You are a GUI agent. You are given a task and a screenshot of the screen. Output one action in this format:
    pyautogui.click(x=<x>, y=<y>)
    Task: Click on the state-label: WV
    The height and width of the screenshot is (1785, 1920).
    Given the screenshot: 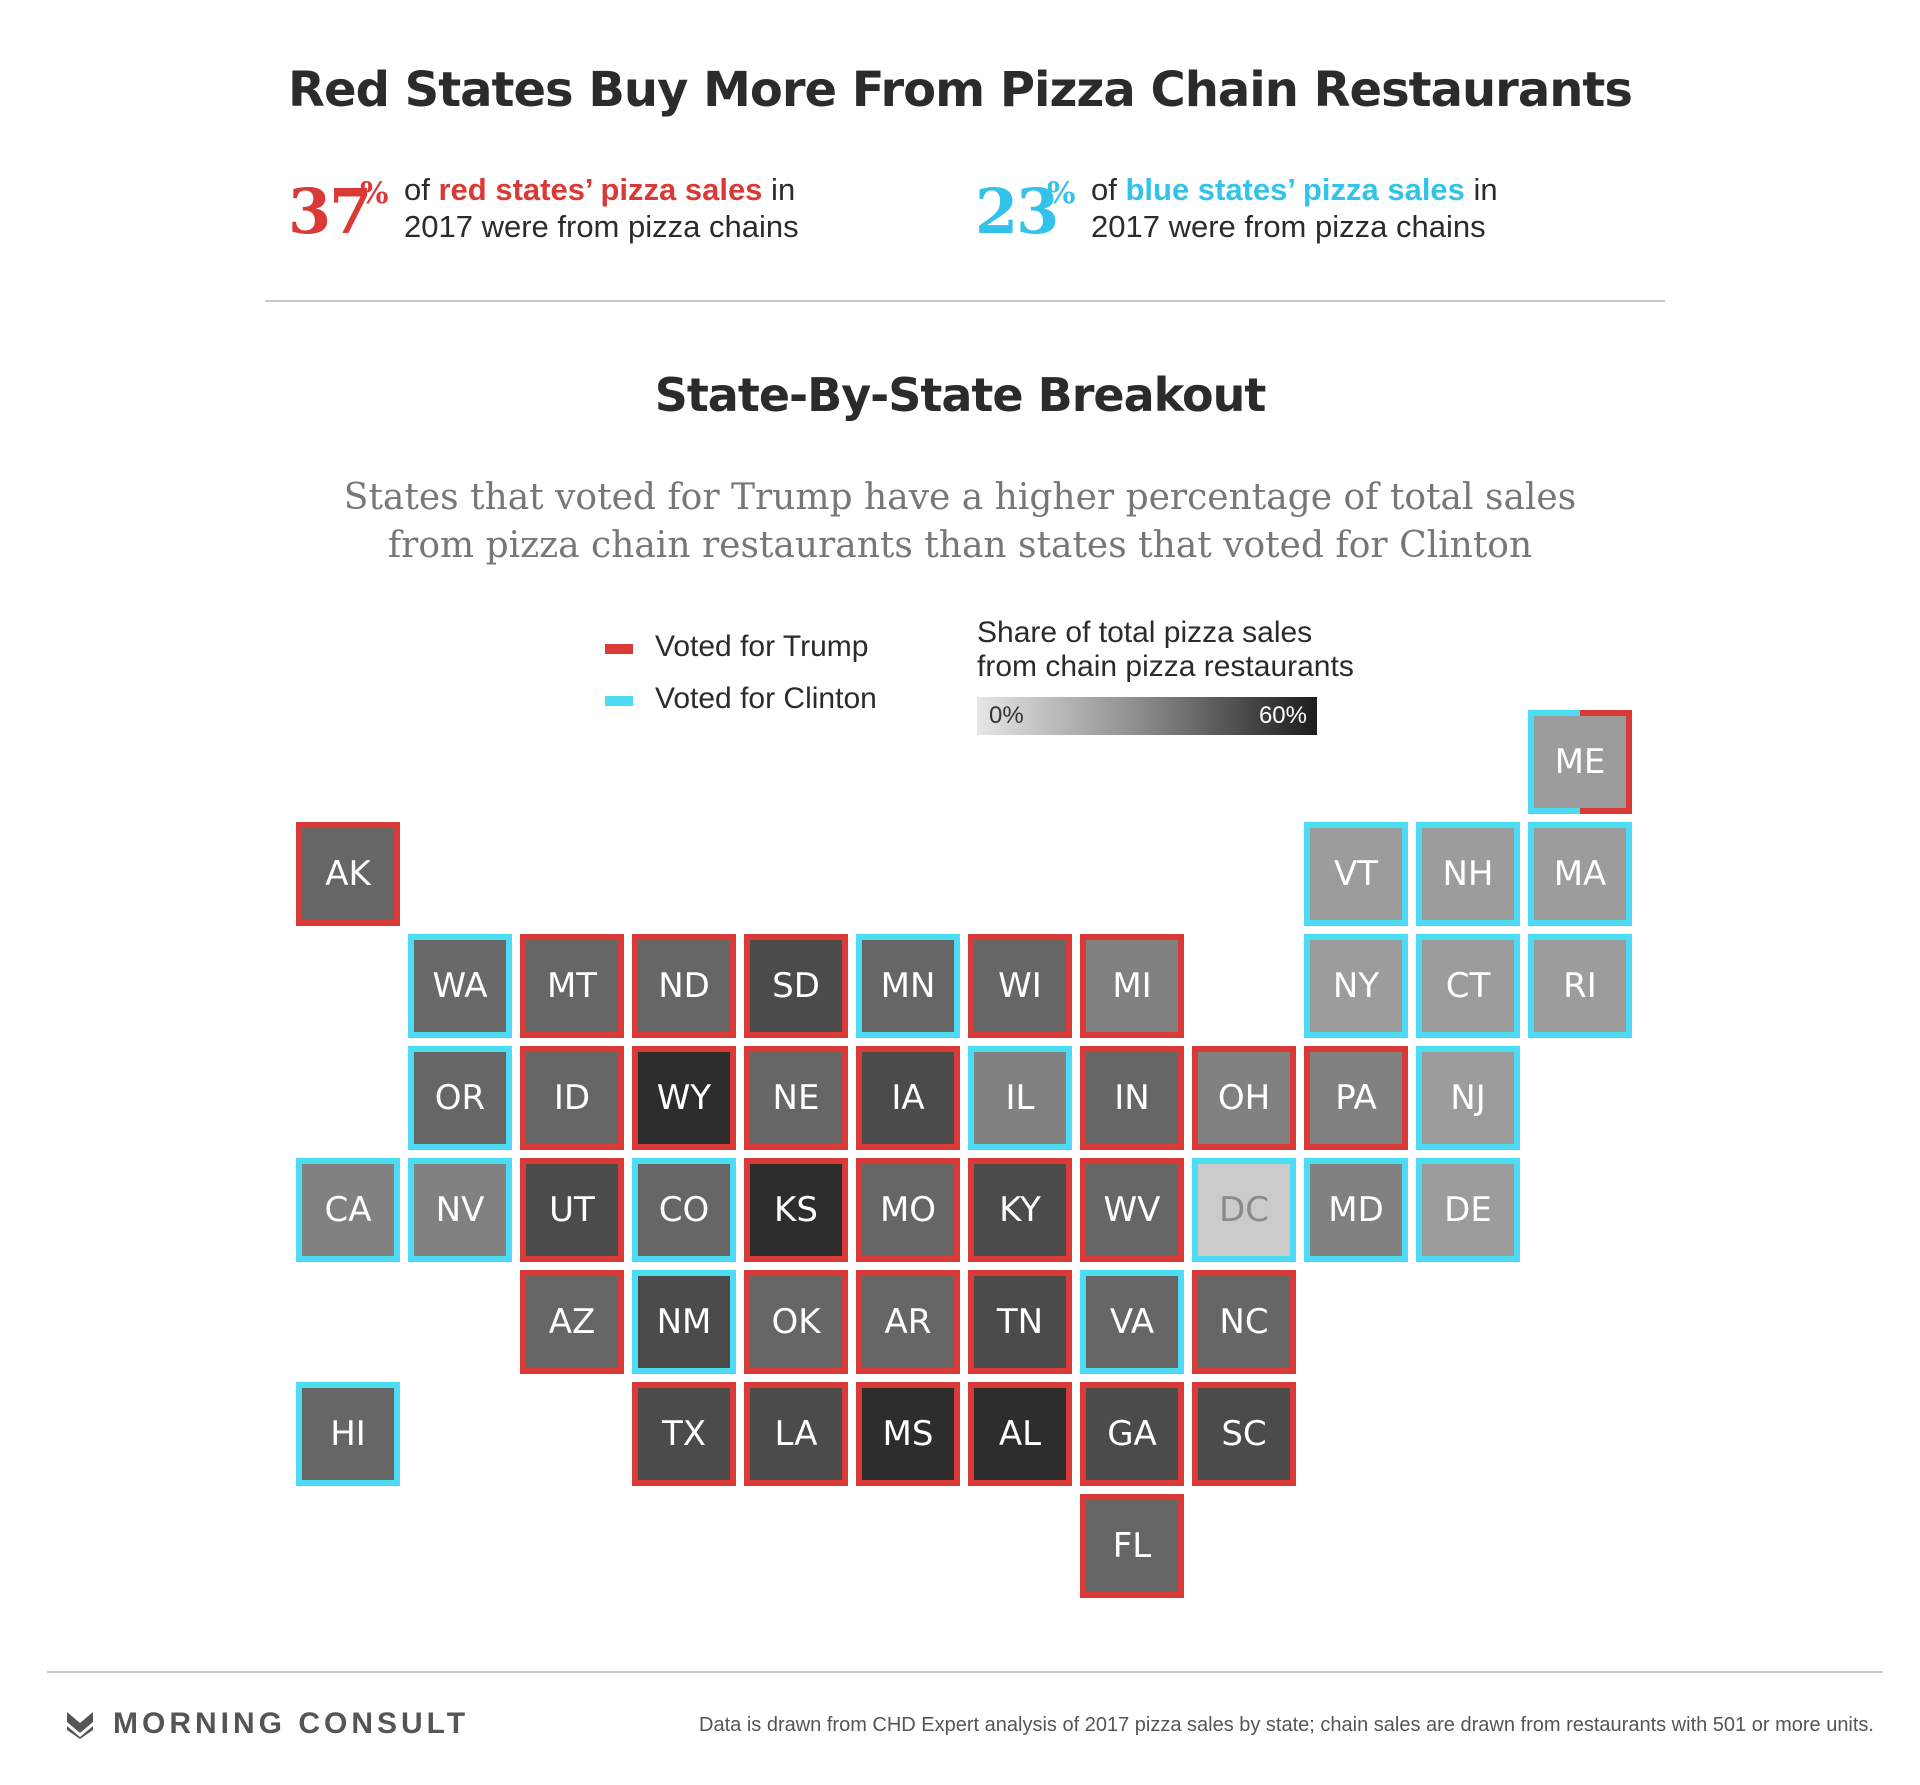 What is the action you would take?
    pyautogui.click(x=1132, y=1210)
    